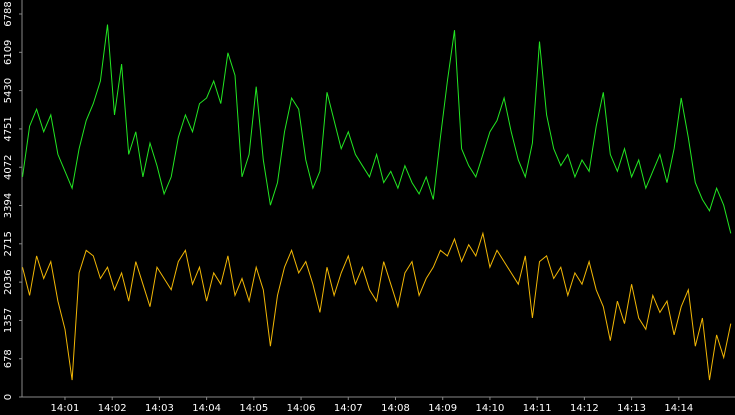 Image resolution: width=735 pixels, height=415 pixels. I want to click on x-tick-label: 14:09, so click(442, 408).